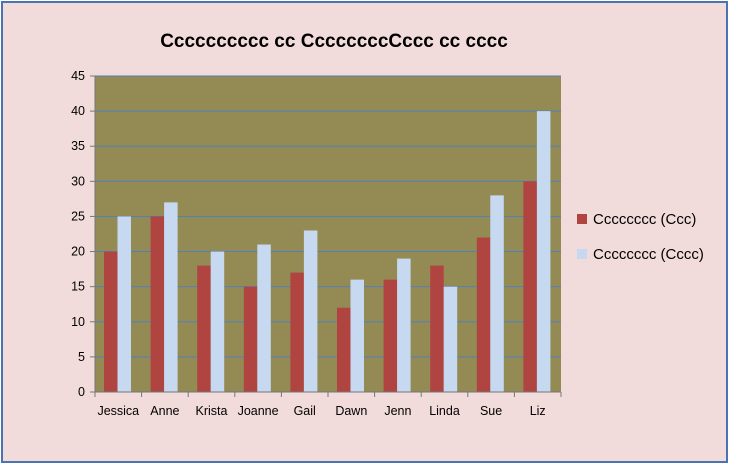 This screenshot has height=466, width=731. What do you see at coordinates (78, 252) in the screenshot?
I see `y-tick-label: 20` at bounding box center [78, 252].